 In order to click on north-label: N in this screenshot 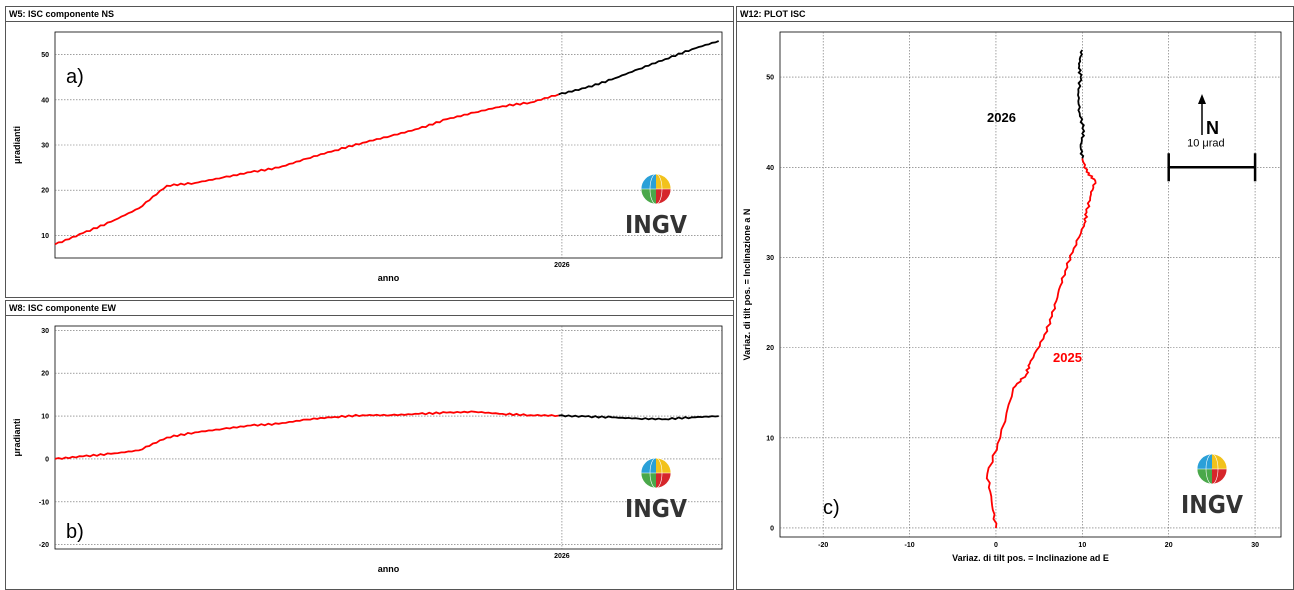, I will do `click(1212, 128)`.